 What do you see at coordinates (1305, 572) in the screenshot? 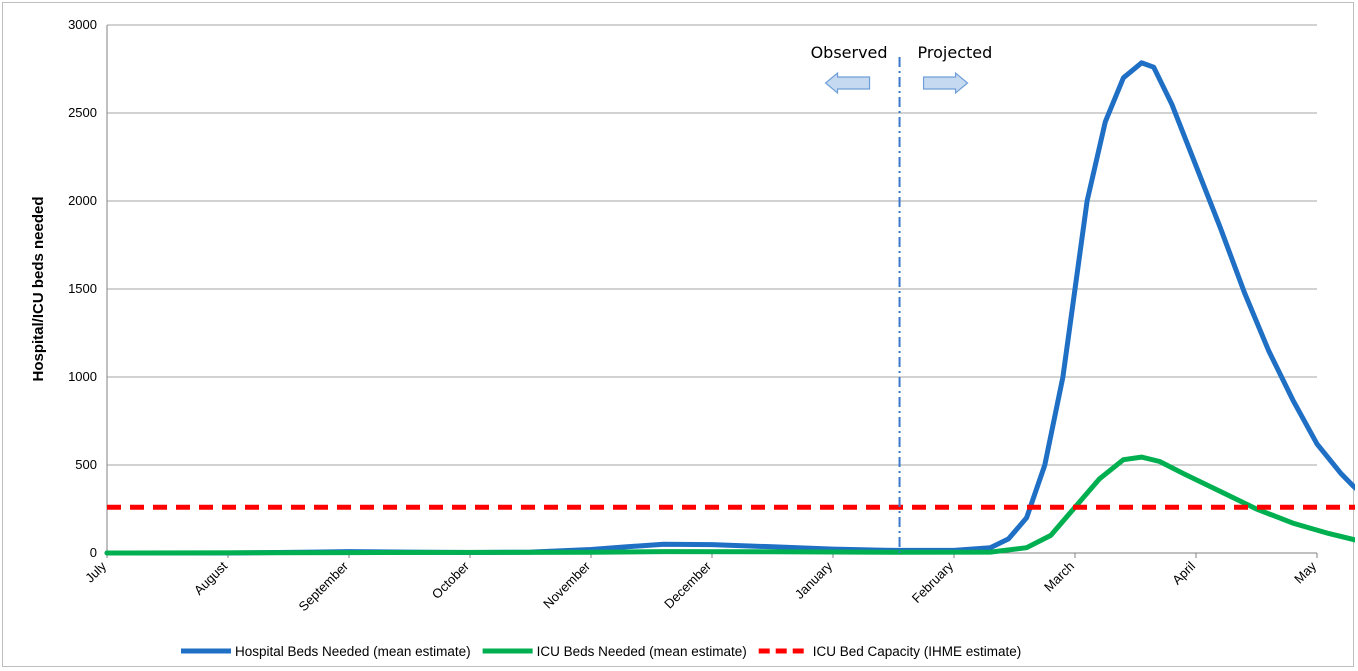
I see `x-tick-may: May` at bounding box center [1305, 572].